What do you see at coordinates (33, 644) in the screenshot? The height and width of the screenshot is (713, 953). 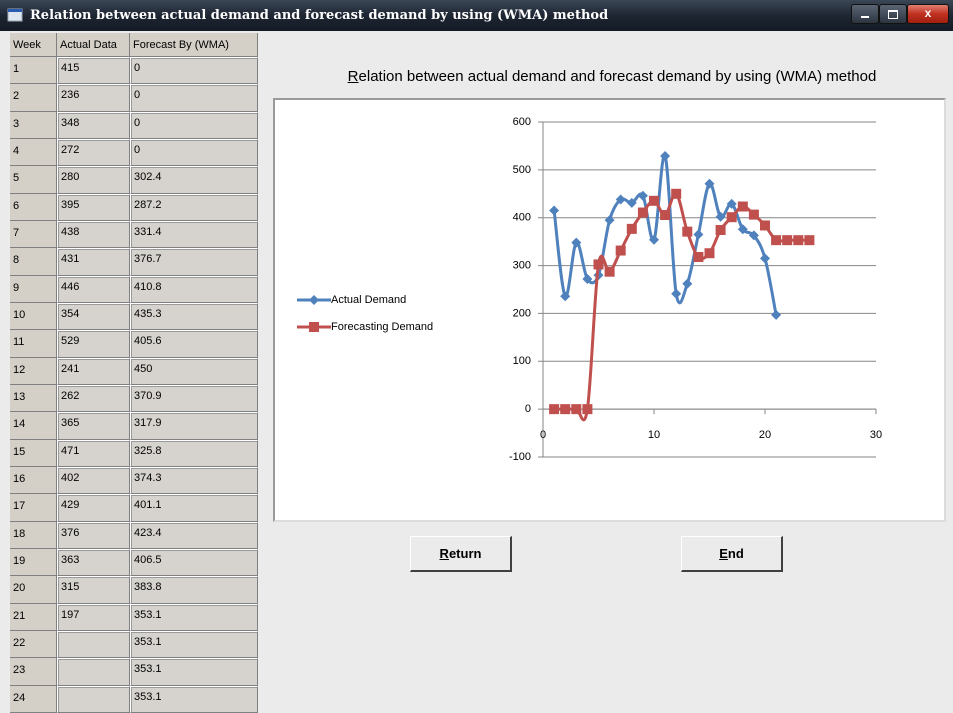 I see `row-header: 22` at bounding box center [33, 644].